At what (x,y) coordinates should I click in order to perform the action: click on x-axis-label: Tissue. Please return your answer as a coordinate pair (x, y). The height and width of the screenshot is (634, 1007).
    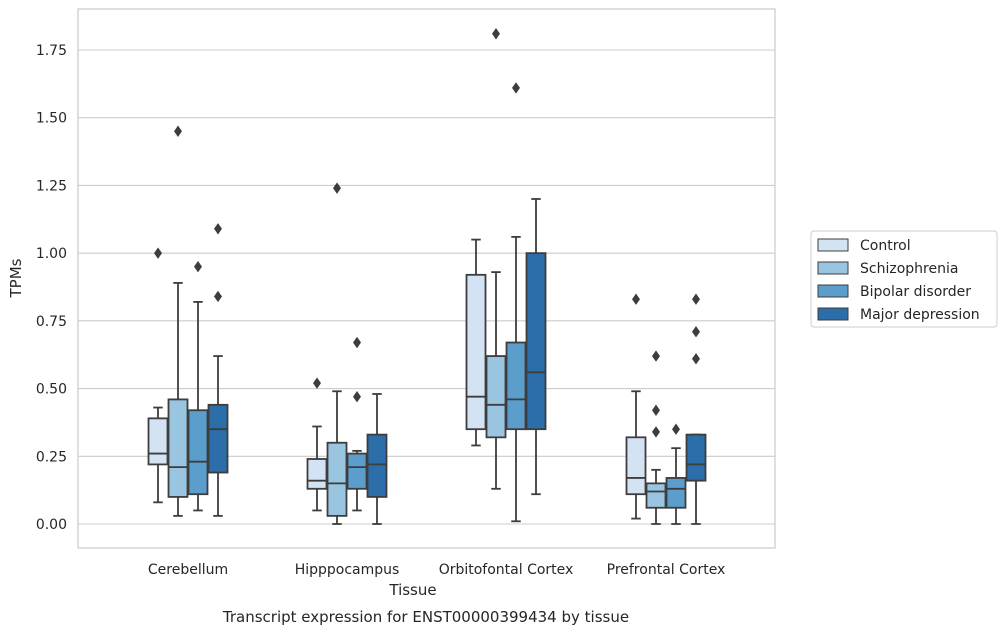
    Looking at the image, I should click on (412, 590).